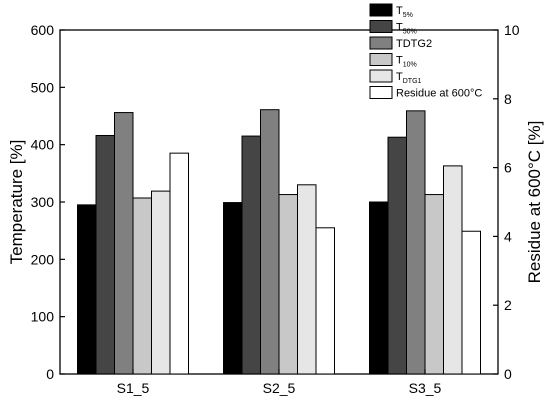  What do you see at coordinates (279, 388) in the screenshot?
I see `x-tick-label: S2_5` at bounding box center [279, 388].